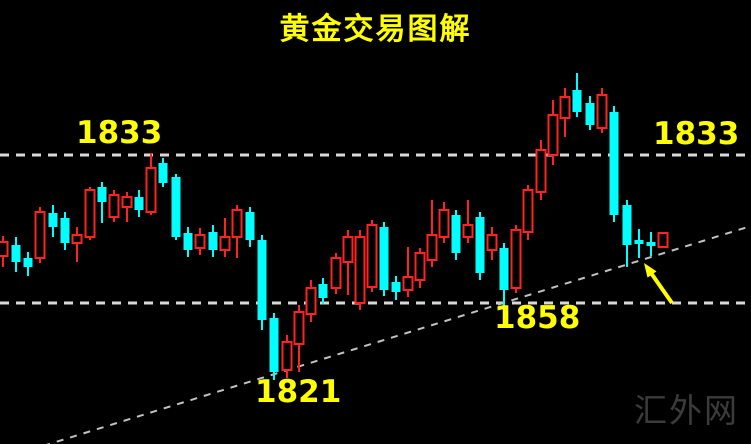 The image size is (751, 444). I want to click on watermark-text: 汇外网, so click(686, 410).